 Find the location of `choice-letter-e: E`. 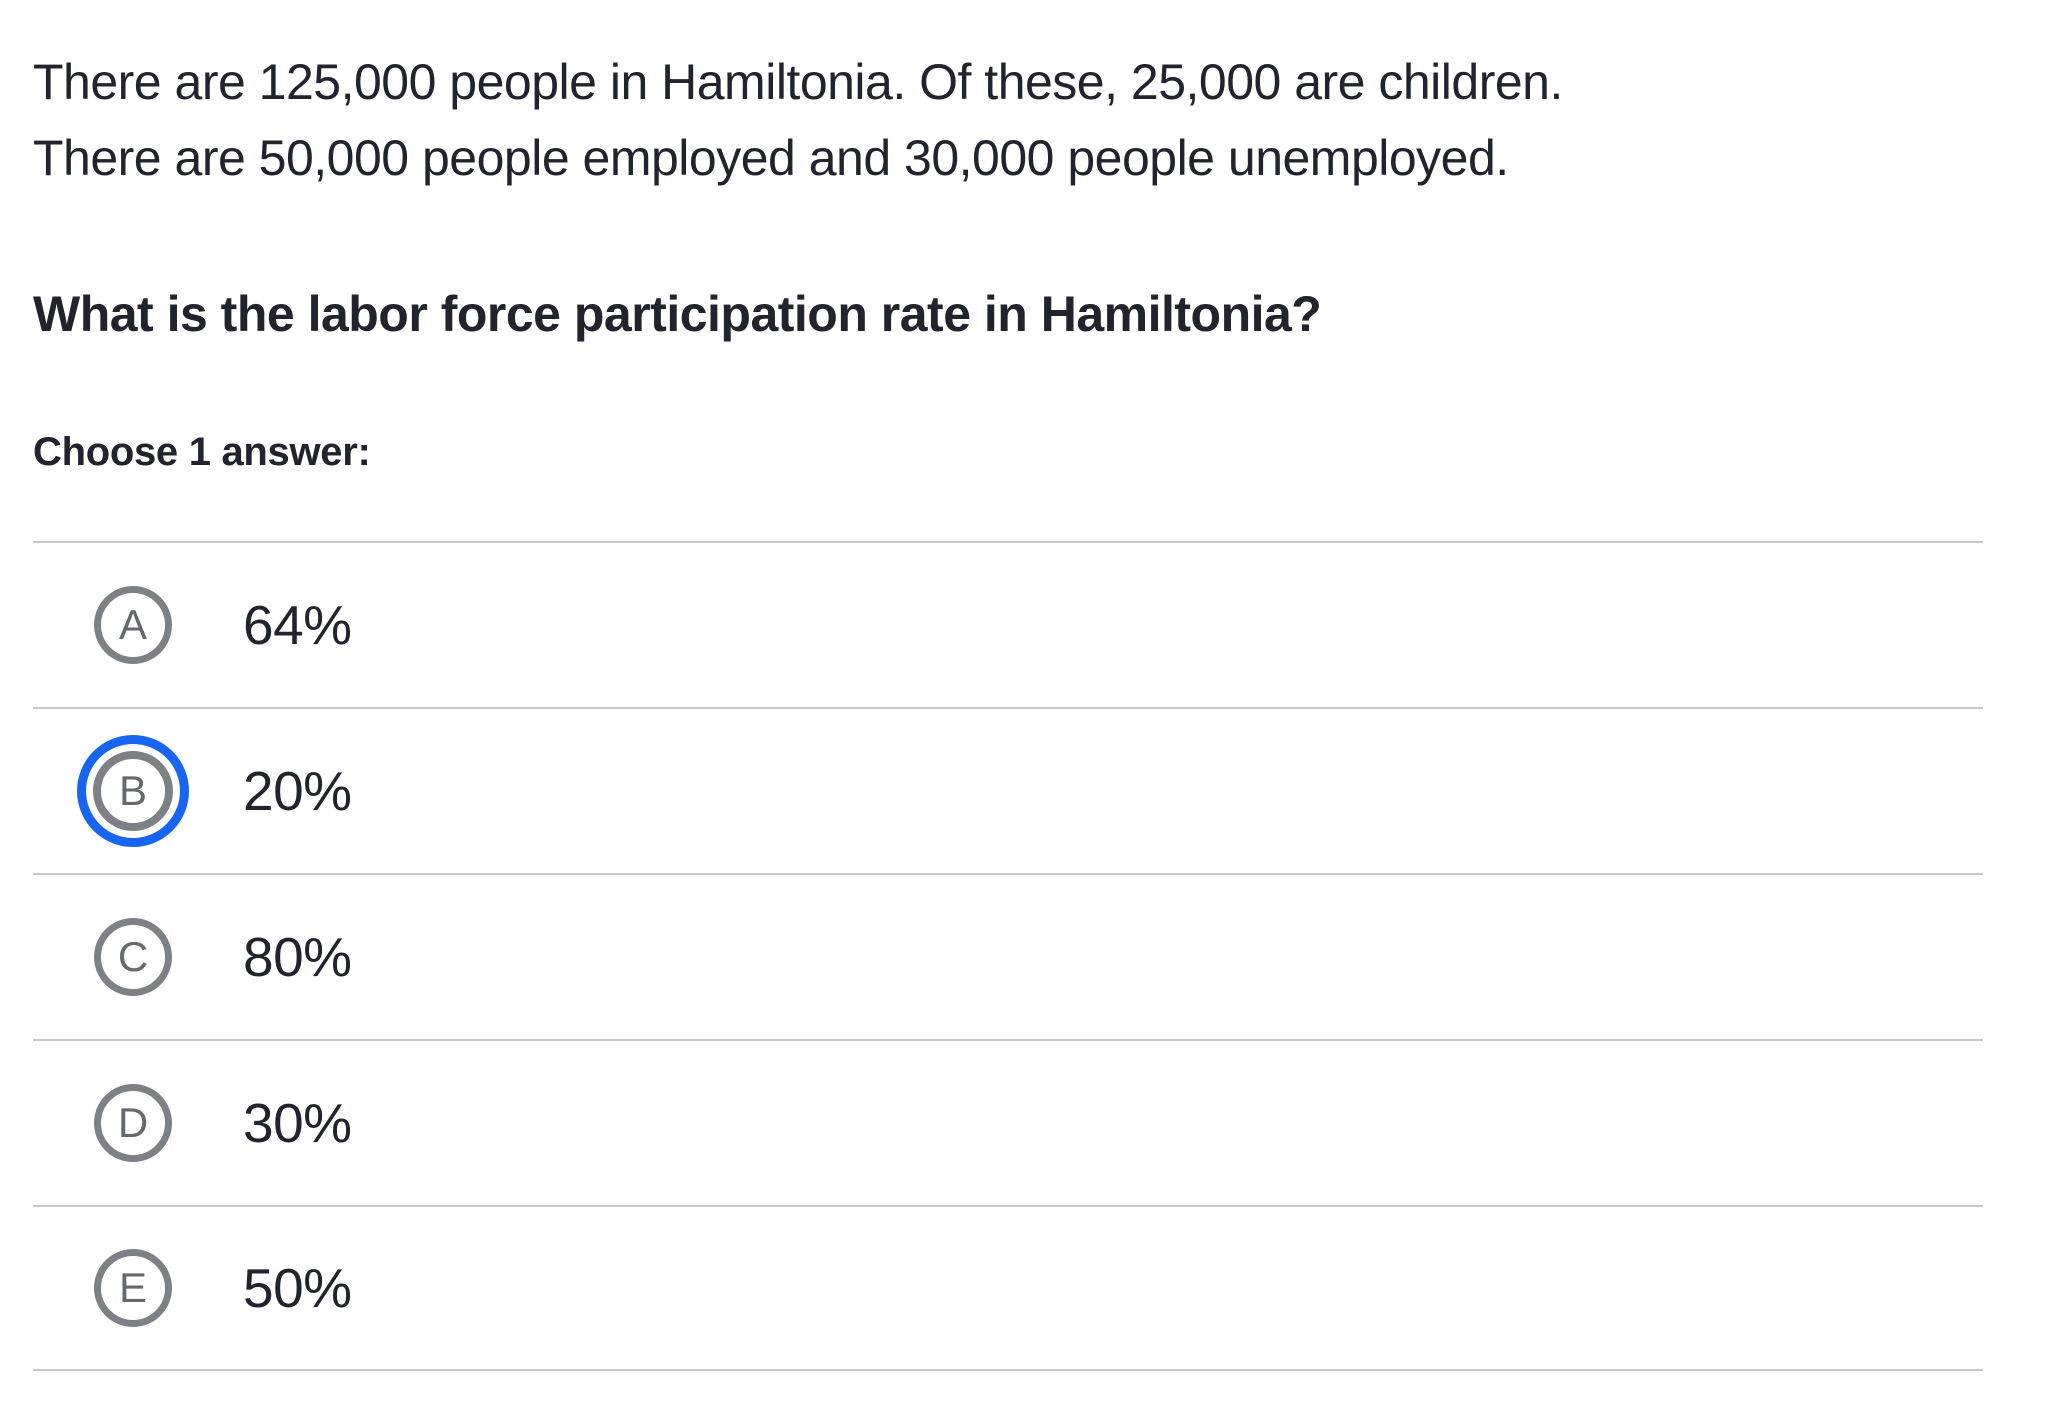

choice-letter-e: E is located at coordinates (132, 1287).